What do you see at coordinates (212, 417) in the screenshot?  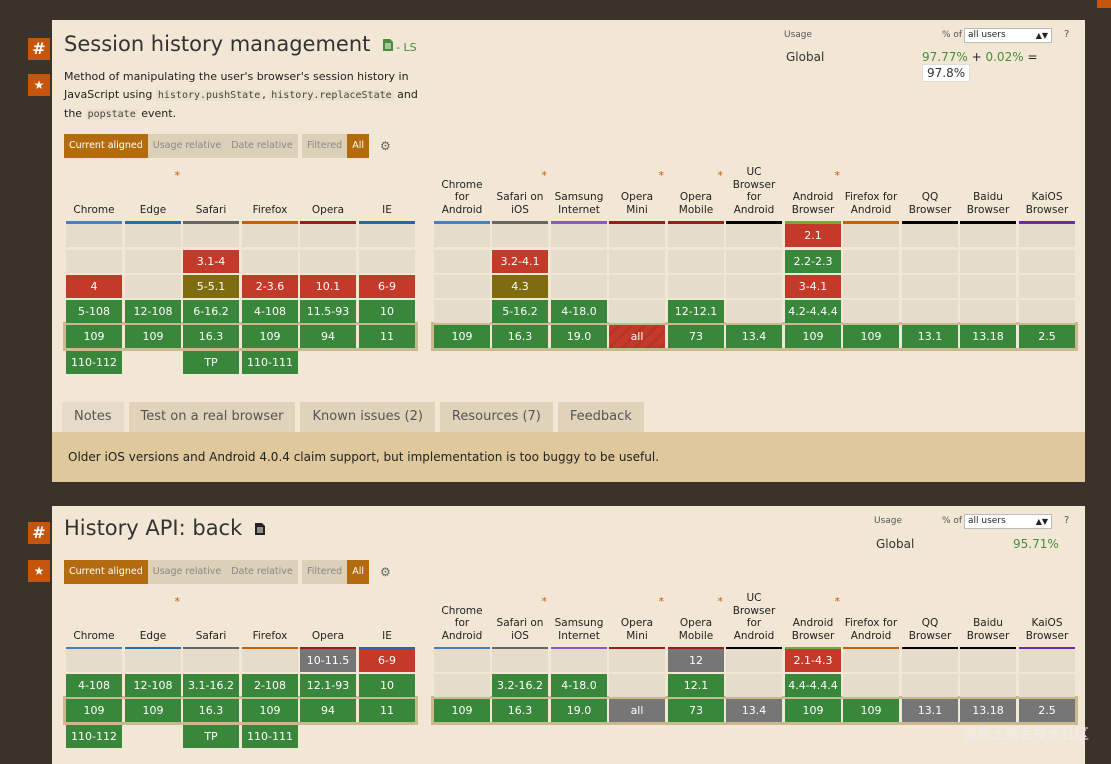 I see `tab-test-browser: Test on a real browser` at bounding box center [212, 417].